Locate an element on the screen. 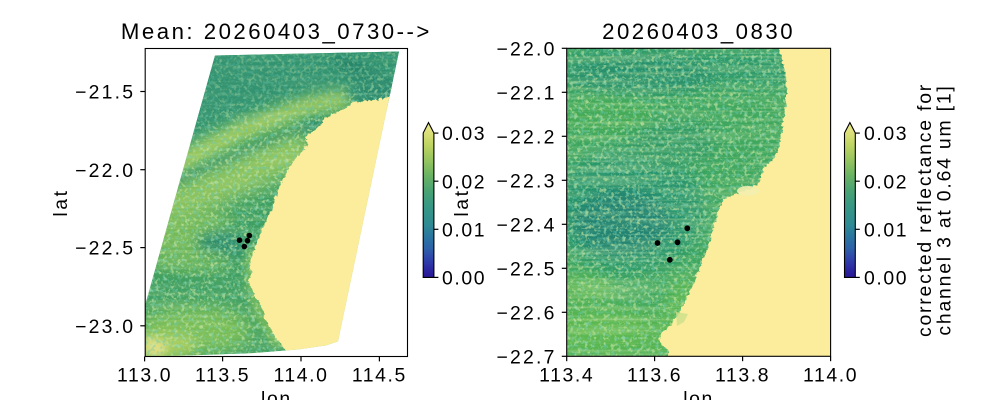  svg-text: channel 3 at 0.64 um [1] is located at coordinates (945, 209).